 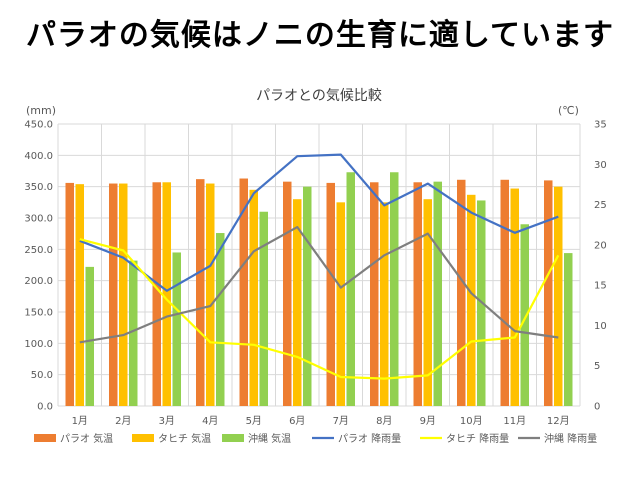 I want to click on bar-1-2月, so click(x=113, y=294).